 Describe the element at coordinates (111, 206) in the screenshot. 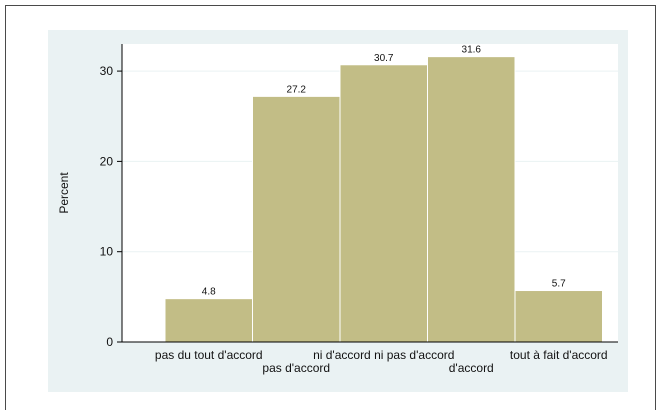

I see `y-ticks: 0 10 20 30` at that location.